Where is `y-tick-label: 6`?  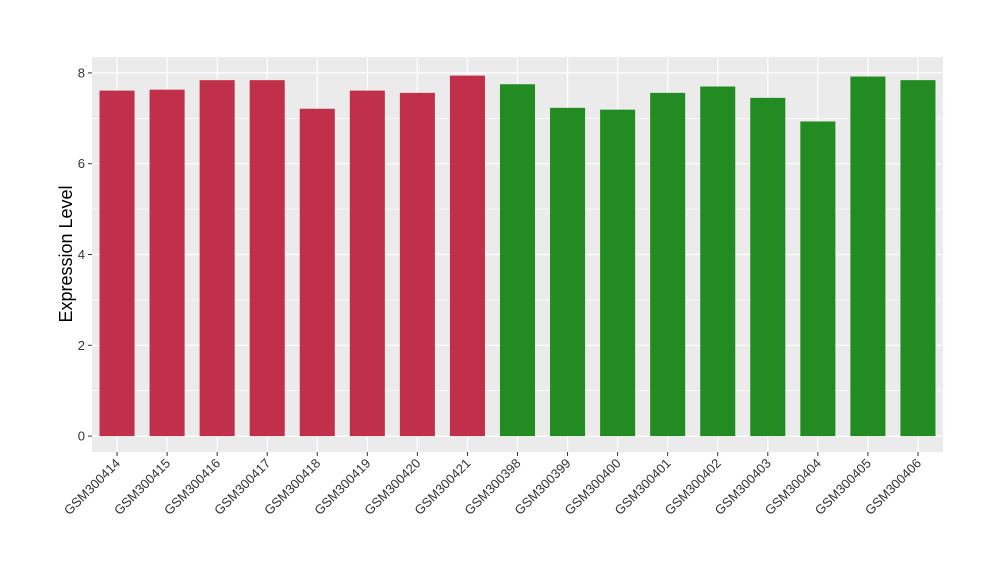
y-tick-label: 6 is located at coordinates (81, 163).